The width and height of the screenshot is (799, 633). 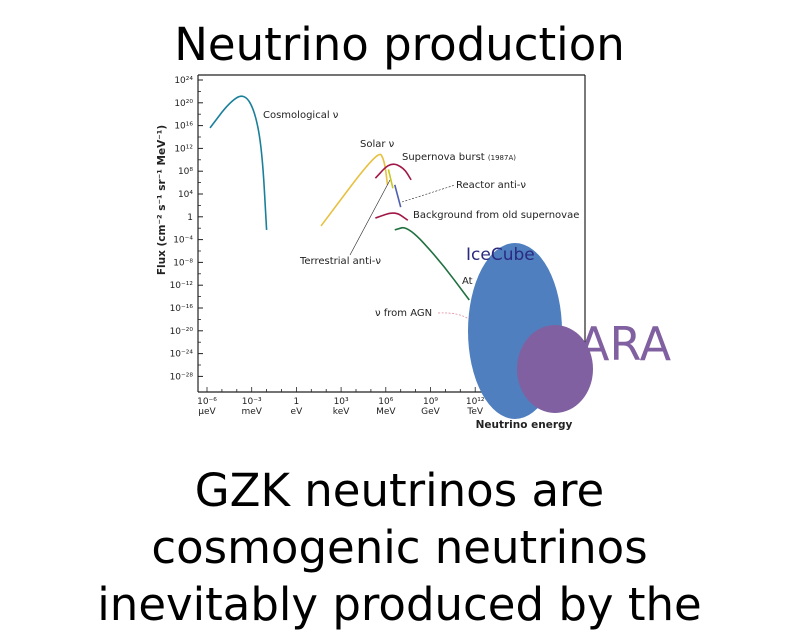 I want to click on reactor-leader-line, so click(x=428, y=193).